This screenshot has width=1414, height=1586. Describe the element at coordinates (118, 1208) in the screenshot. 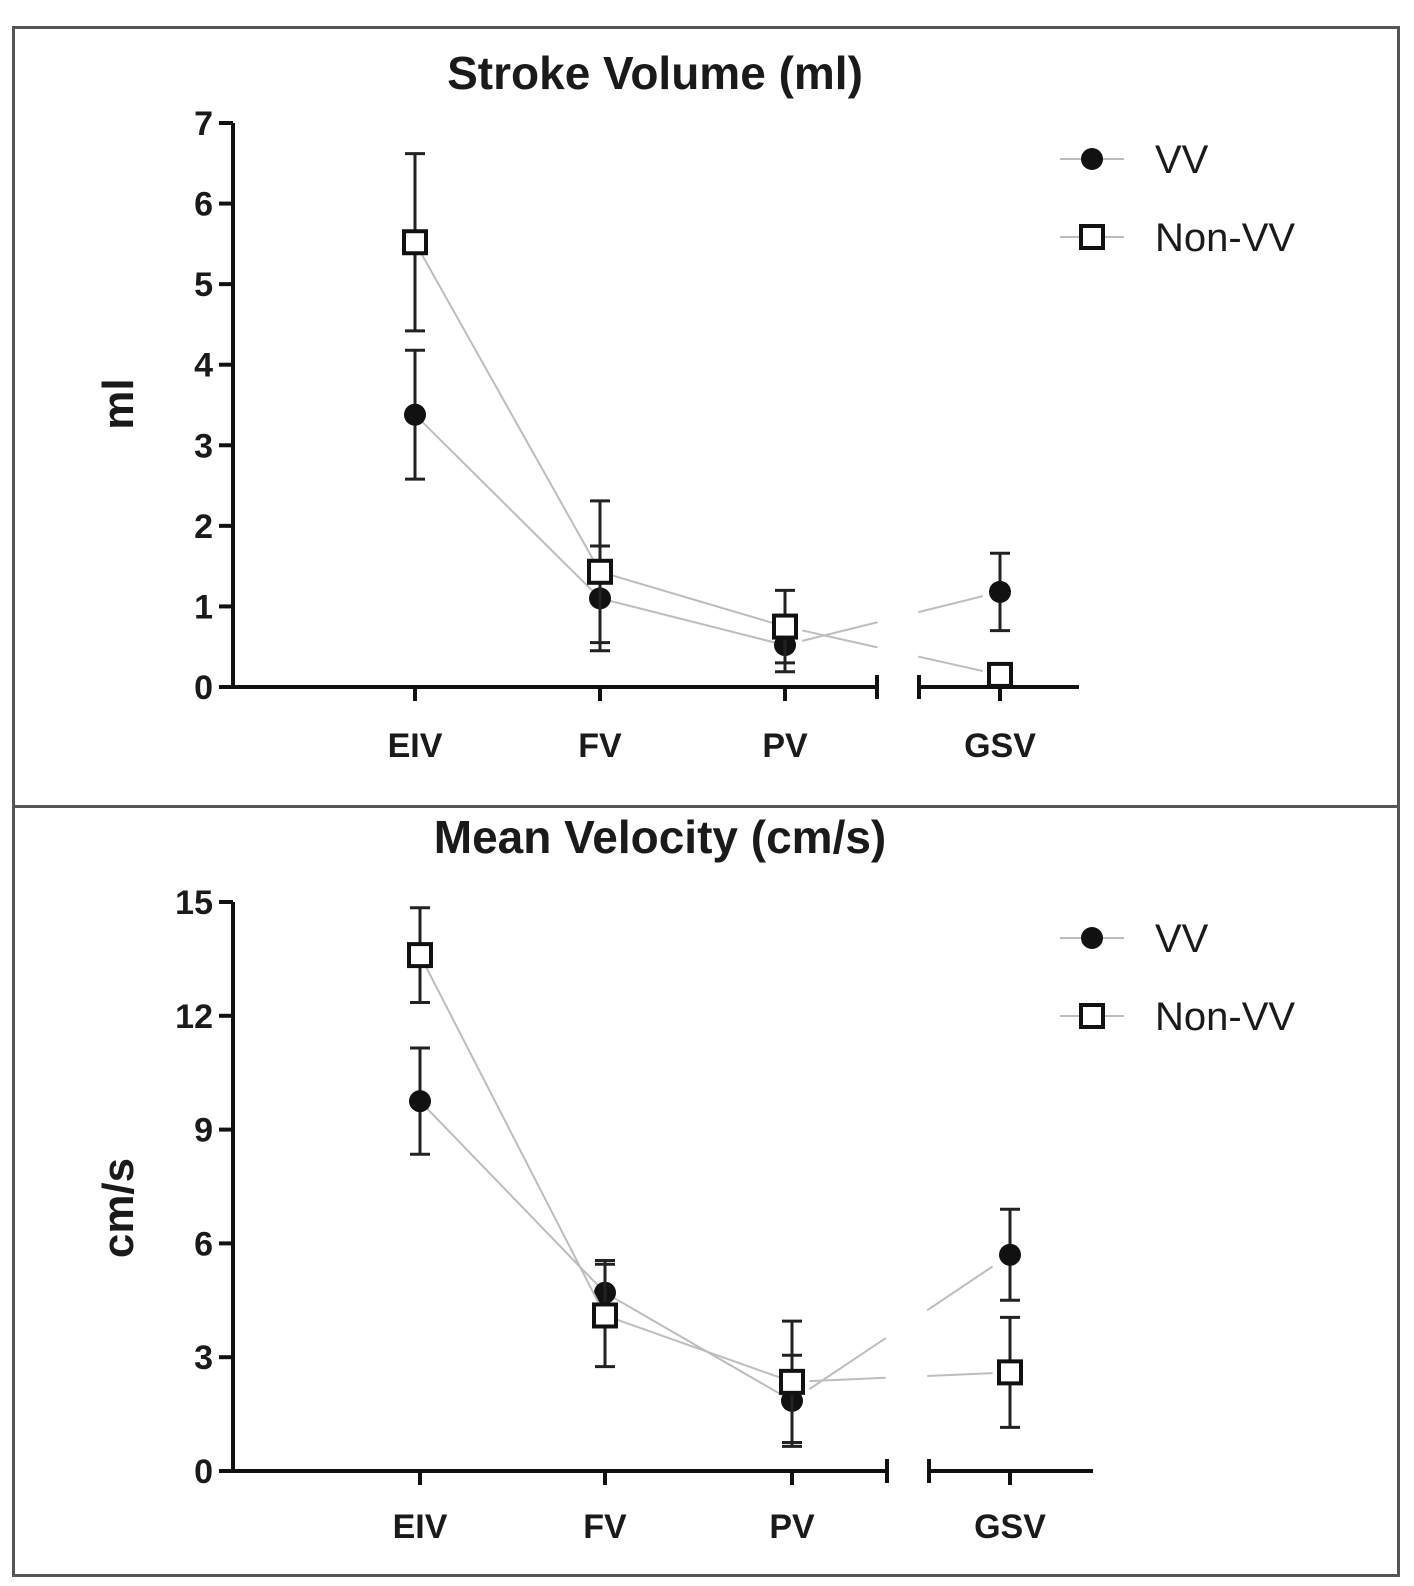

I see `y-axis-label: cm/s` at that location.